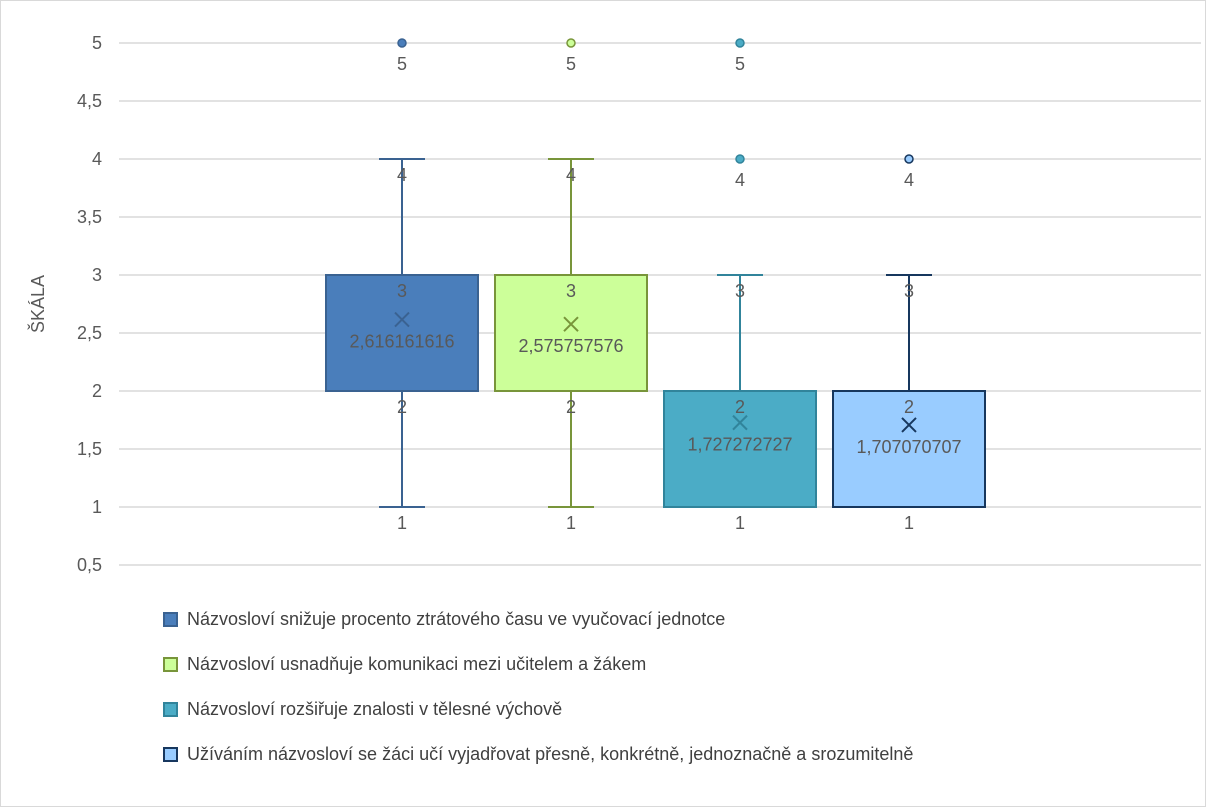  I want to click on y-tick-label: 1,5, so click(89, 449).